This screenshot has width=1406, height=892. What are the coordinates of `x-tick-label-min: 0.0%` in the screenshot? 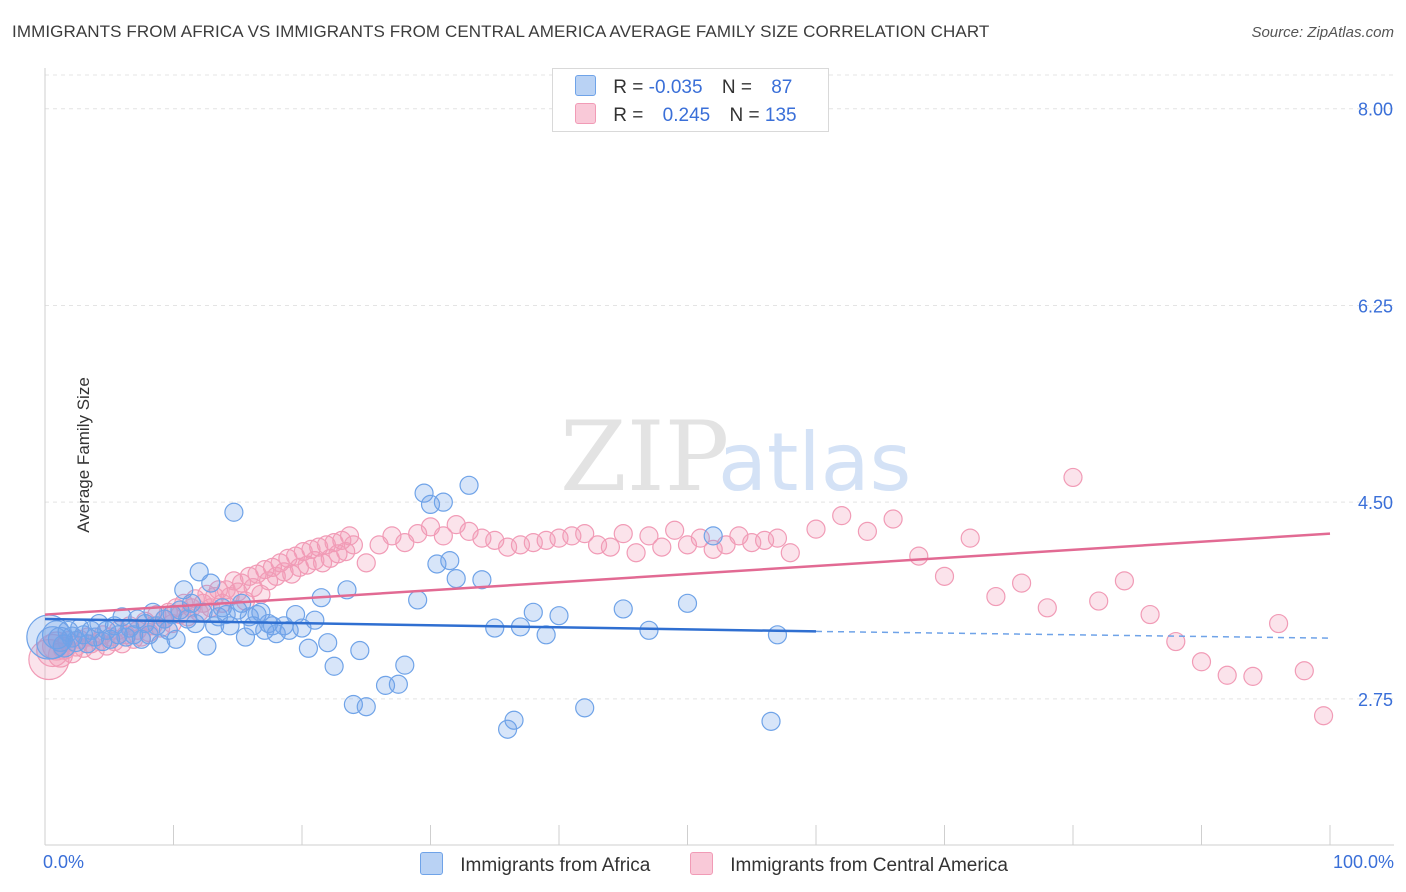 It's located at (64, 862).